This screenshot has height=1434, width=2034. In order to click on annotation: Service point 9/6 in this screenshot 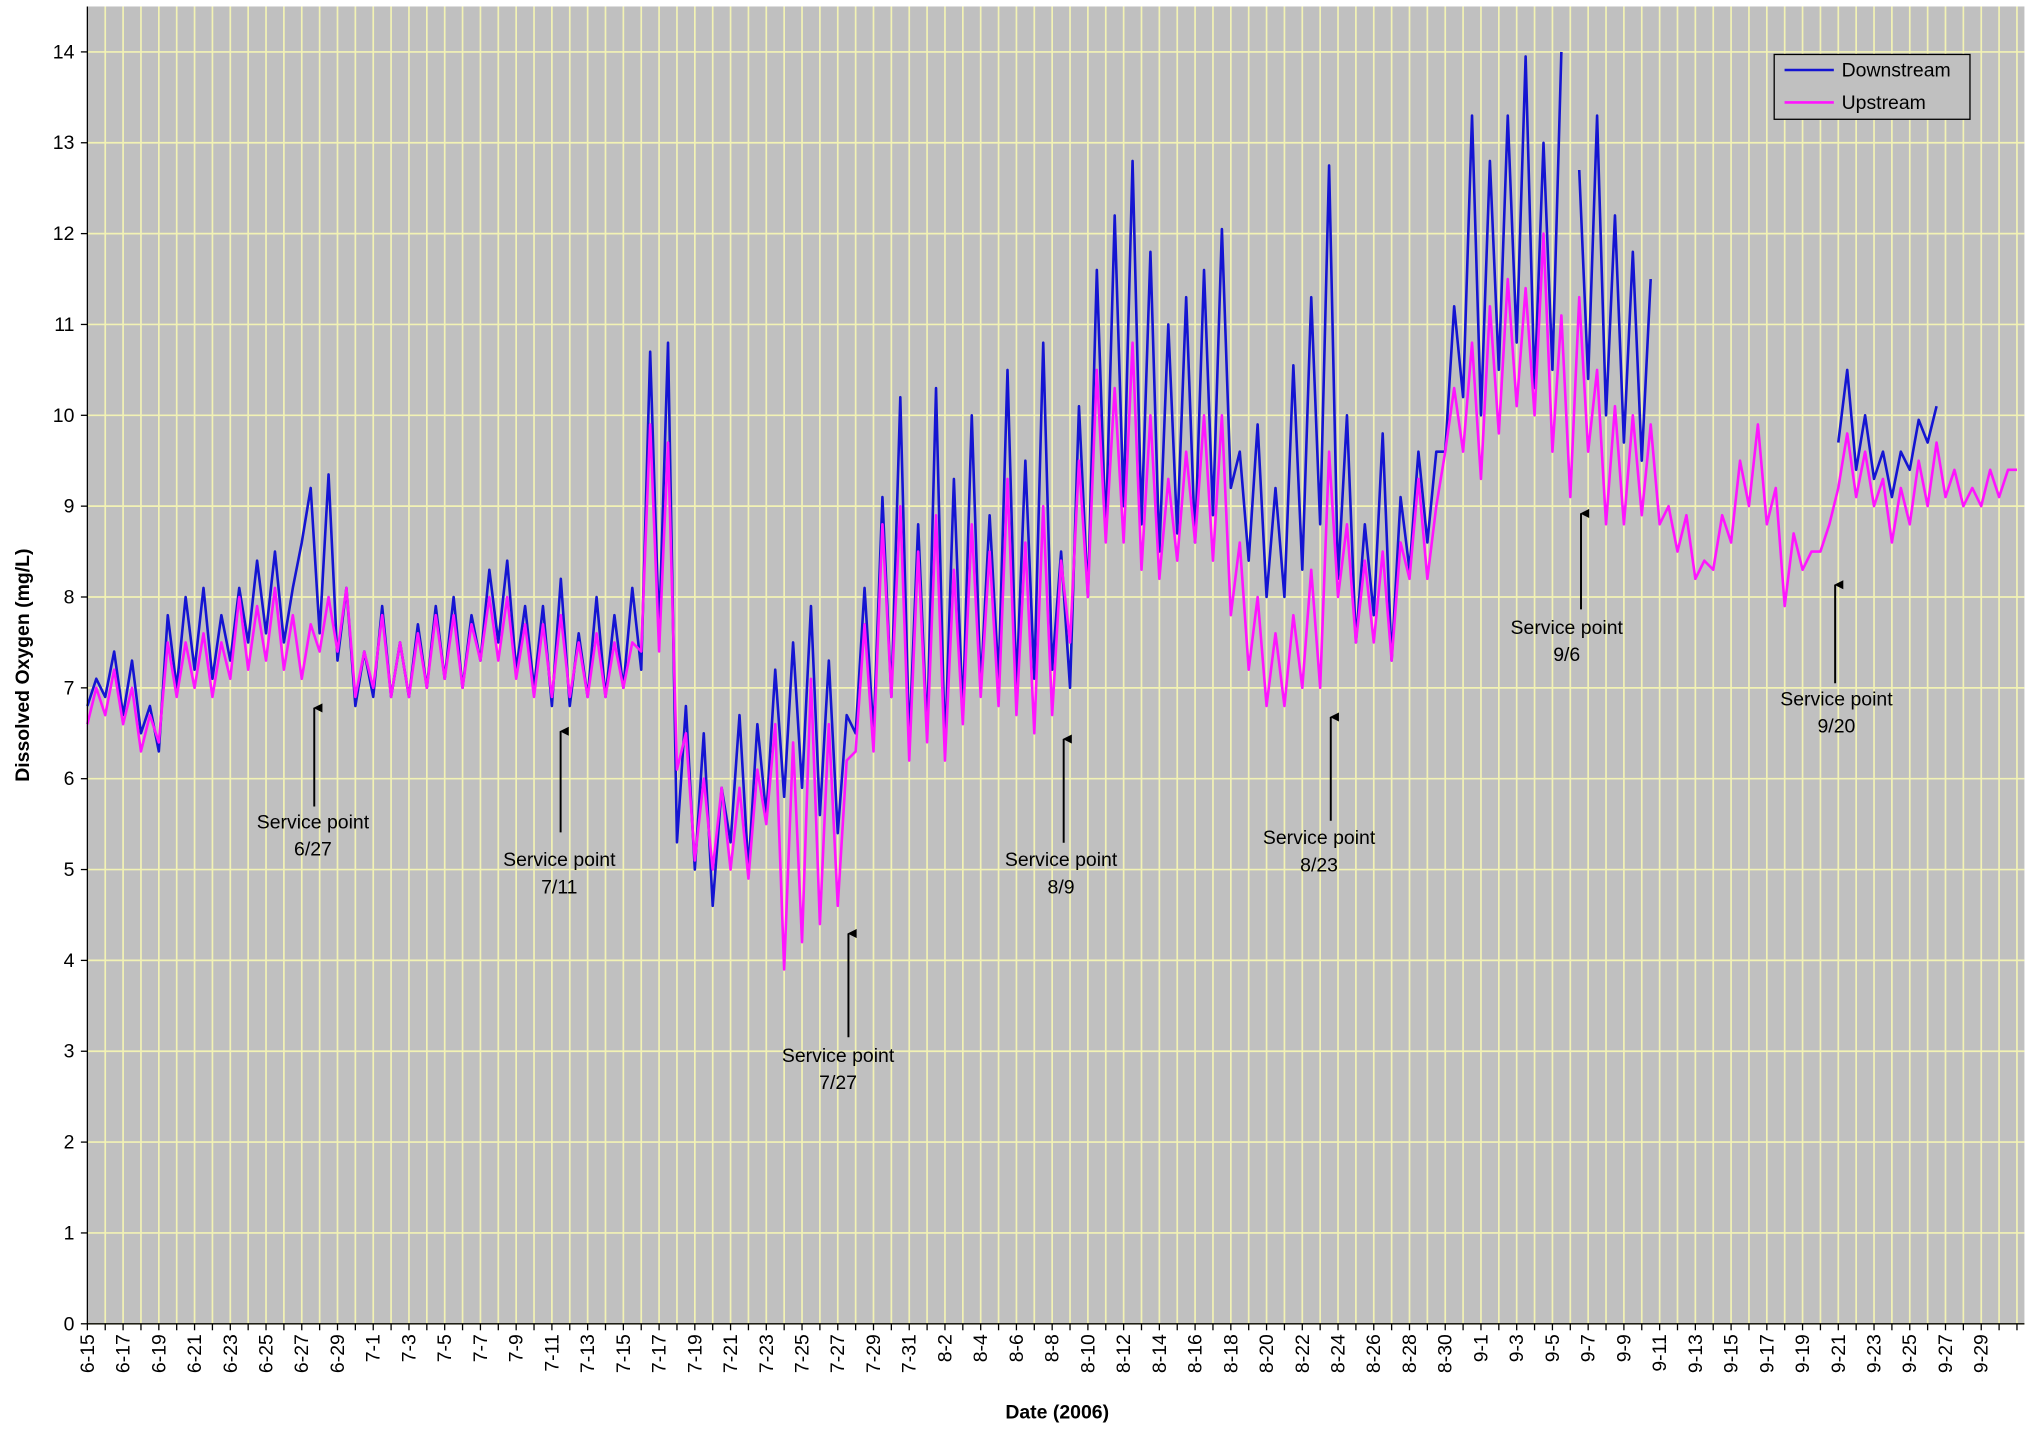, I will do `click(1567, 587)`.